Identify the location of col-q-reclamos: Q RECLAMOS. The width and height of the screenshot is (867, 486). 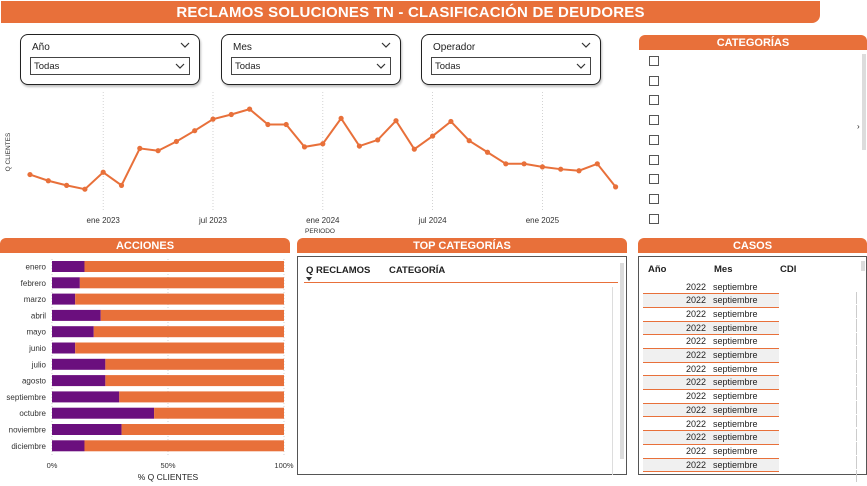
(338, 270).